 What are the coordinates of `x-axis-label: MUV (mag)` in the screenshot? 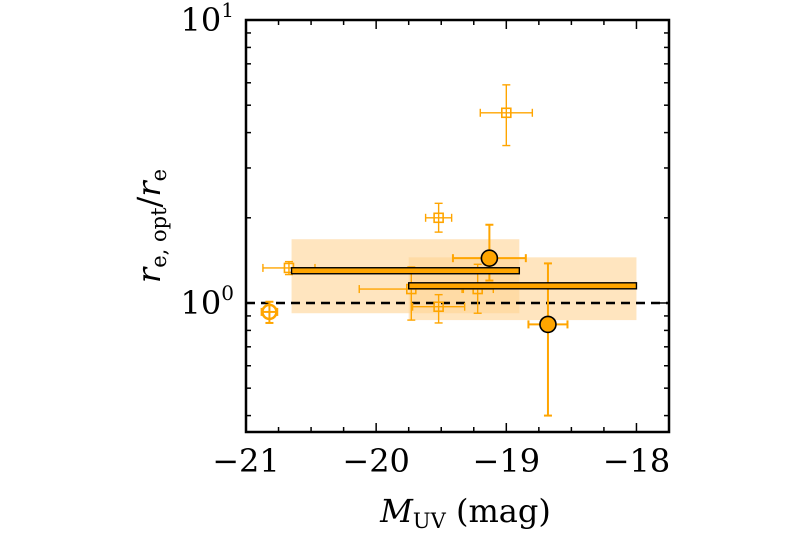 It's located at (465, 512).